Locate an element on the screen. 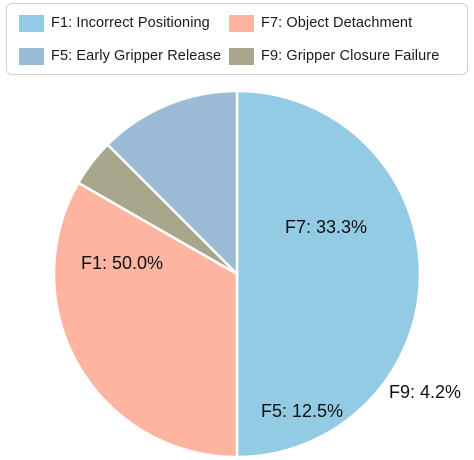 This screenshot has height=460, width=474. legend-item-f1: F1: Incorrect Positioning is located at coordinates (114, 23).